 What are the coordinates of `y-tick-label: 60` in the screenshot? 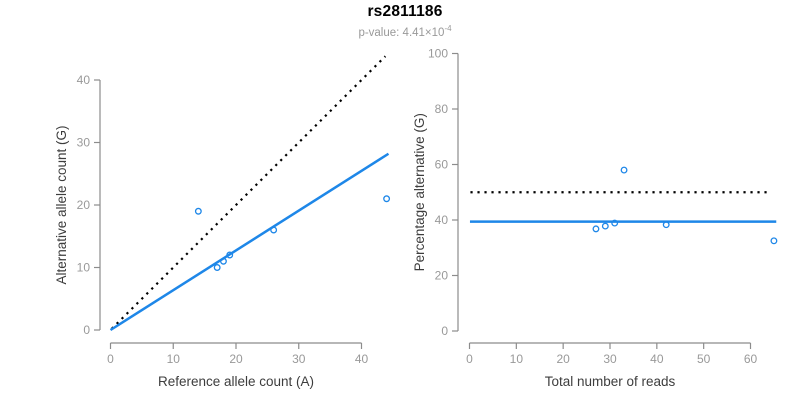 It's located at (442, 165).